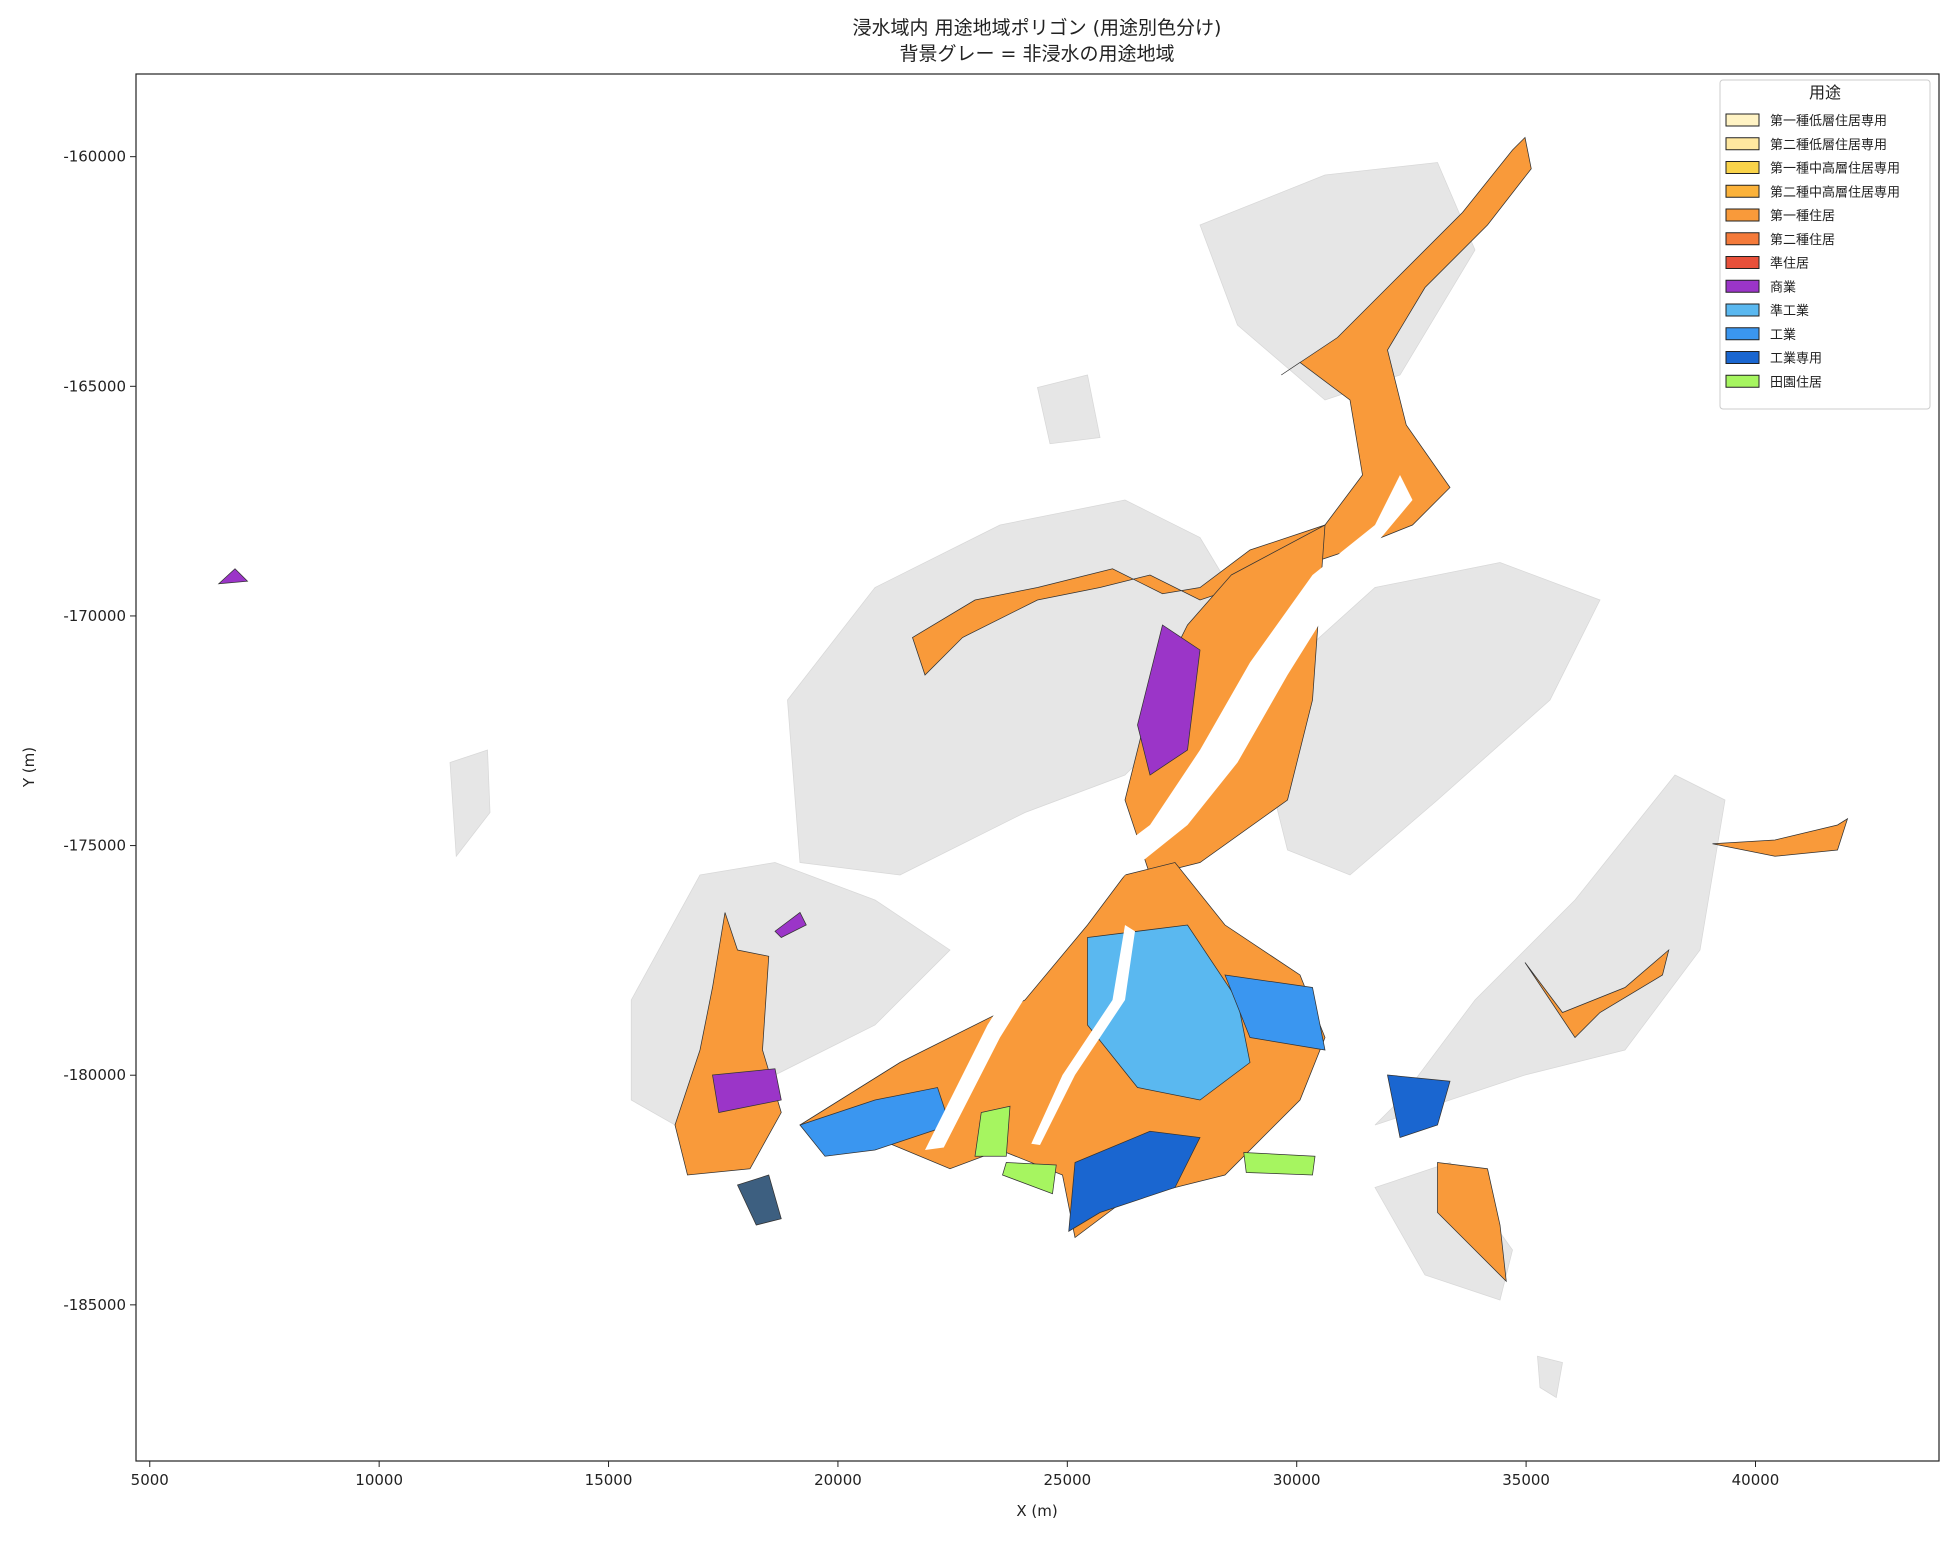  What do you see at coordinates (1796, 382) in the screenshot?
I see `legend-label: 田園住居` at bounding box center [1796, 382].